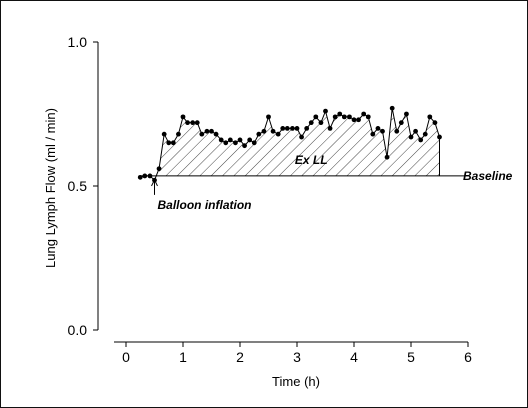  Describe the element at coordinates (411, 357) in the screenshot. I see `x-tick-label: 5` at that location.